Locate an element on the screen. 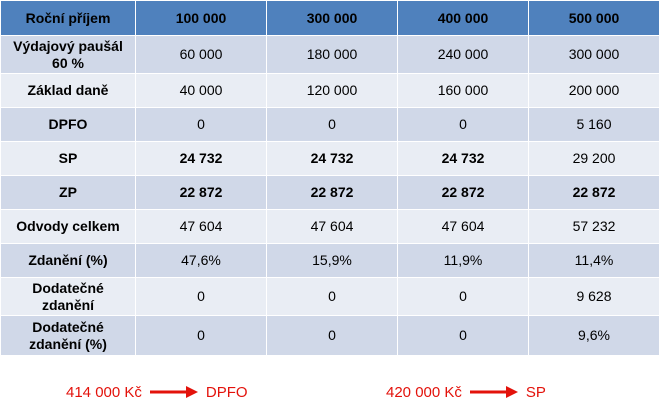 The height and width of the screenshot is (417, 661). header-cell-label: Roční příjem is located at coordinates (68, 18).